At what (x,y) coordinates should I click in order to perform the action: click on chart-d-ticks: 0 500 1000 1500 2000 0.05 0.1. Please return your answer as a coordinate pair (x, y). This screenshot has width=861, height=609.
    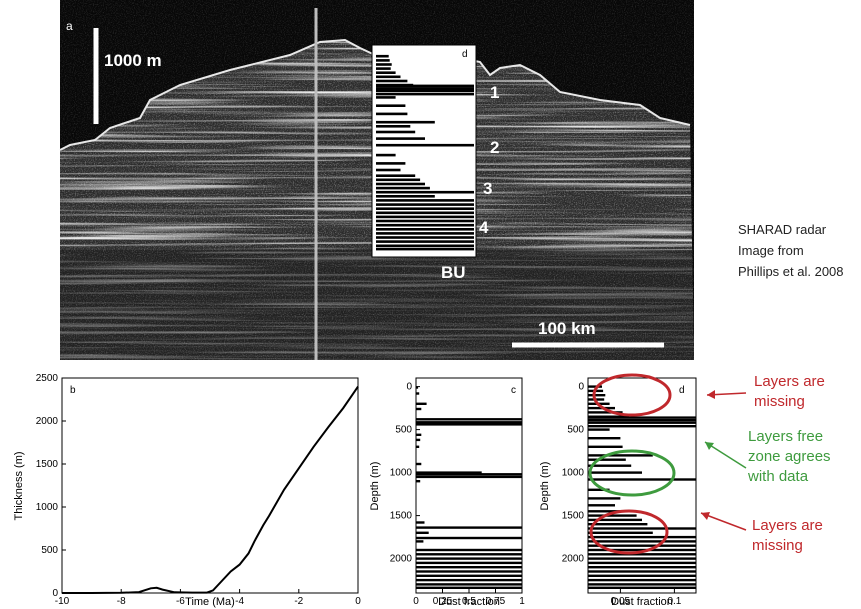
    Looking at the image, I should click on (622, 494).